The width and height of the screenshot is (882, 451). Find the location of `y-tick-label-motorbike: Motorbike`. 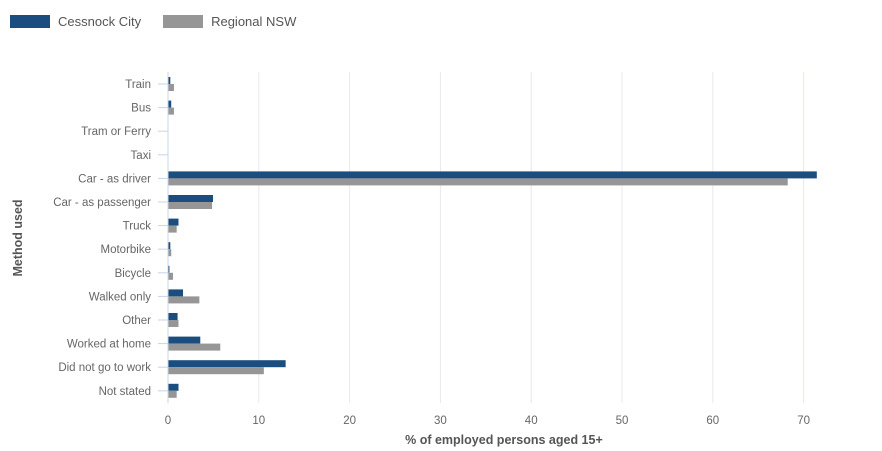

y-tick-label-motorbike: Motorbike is located at coordinates (126, 250).